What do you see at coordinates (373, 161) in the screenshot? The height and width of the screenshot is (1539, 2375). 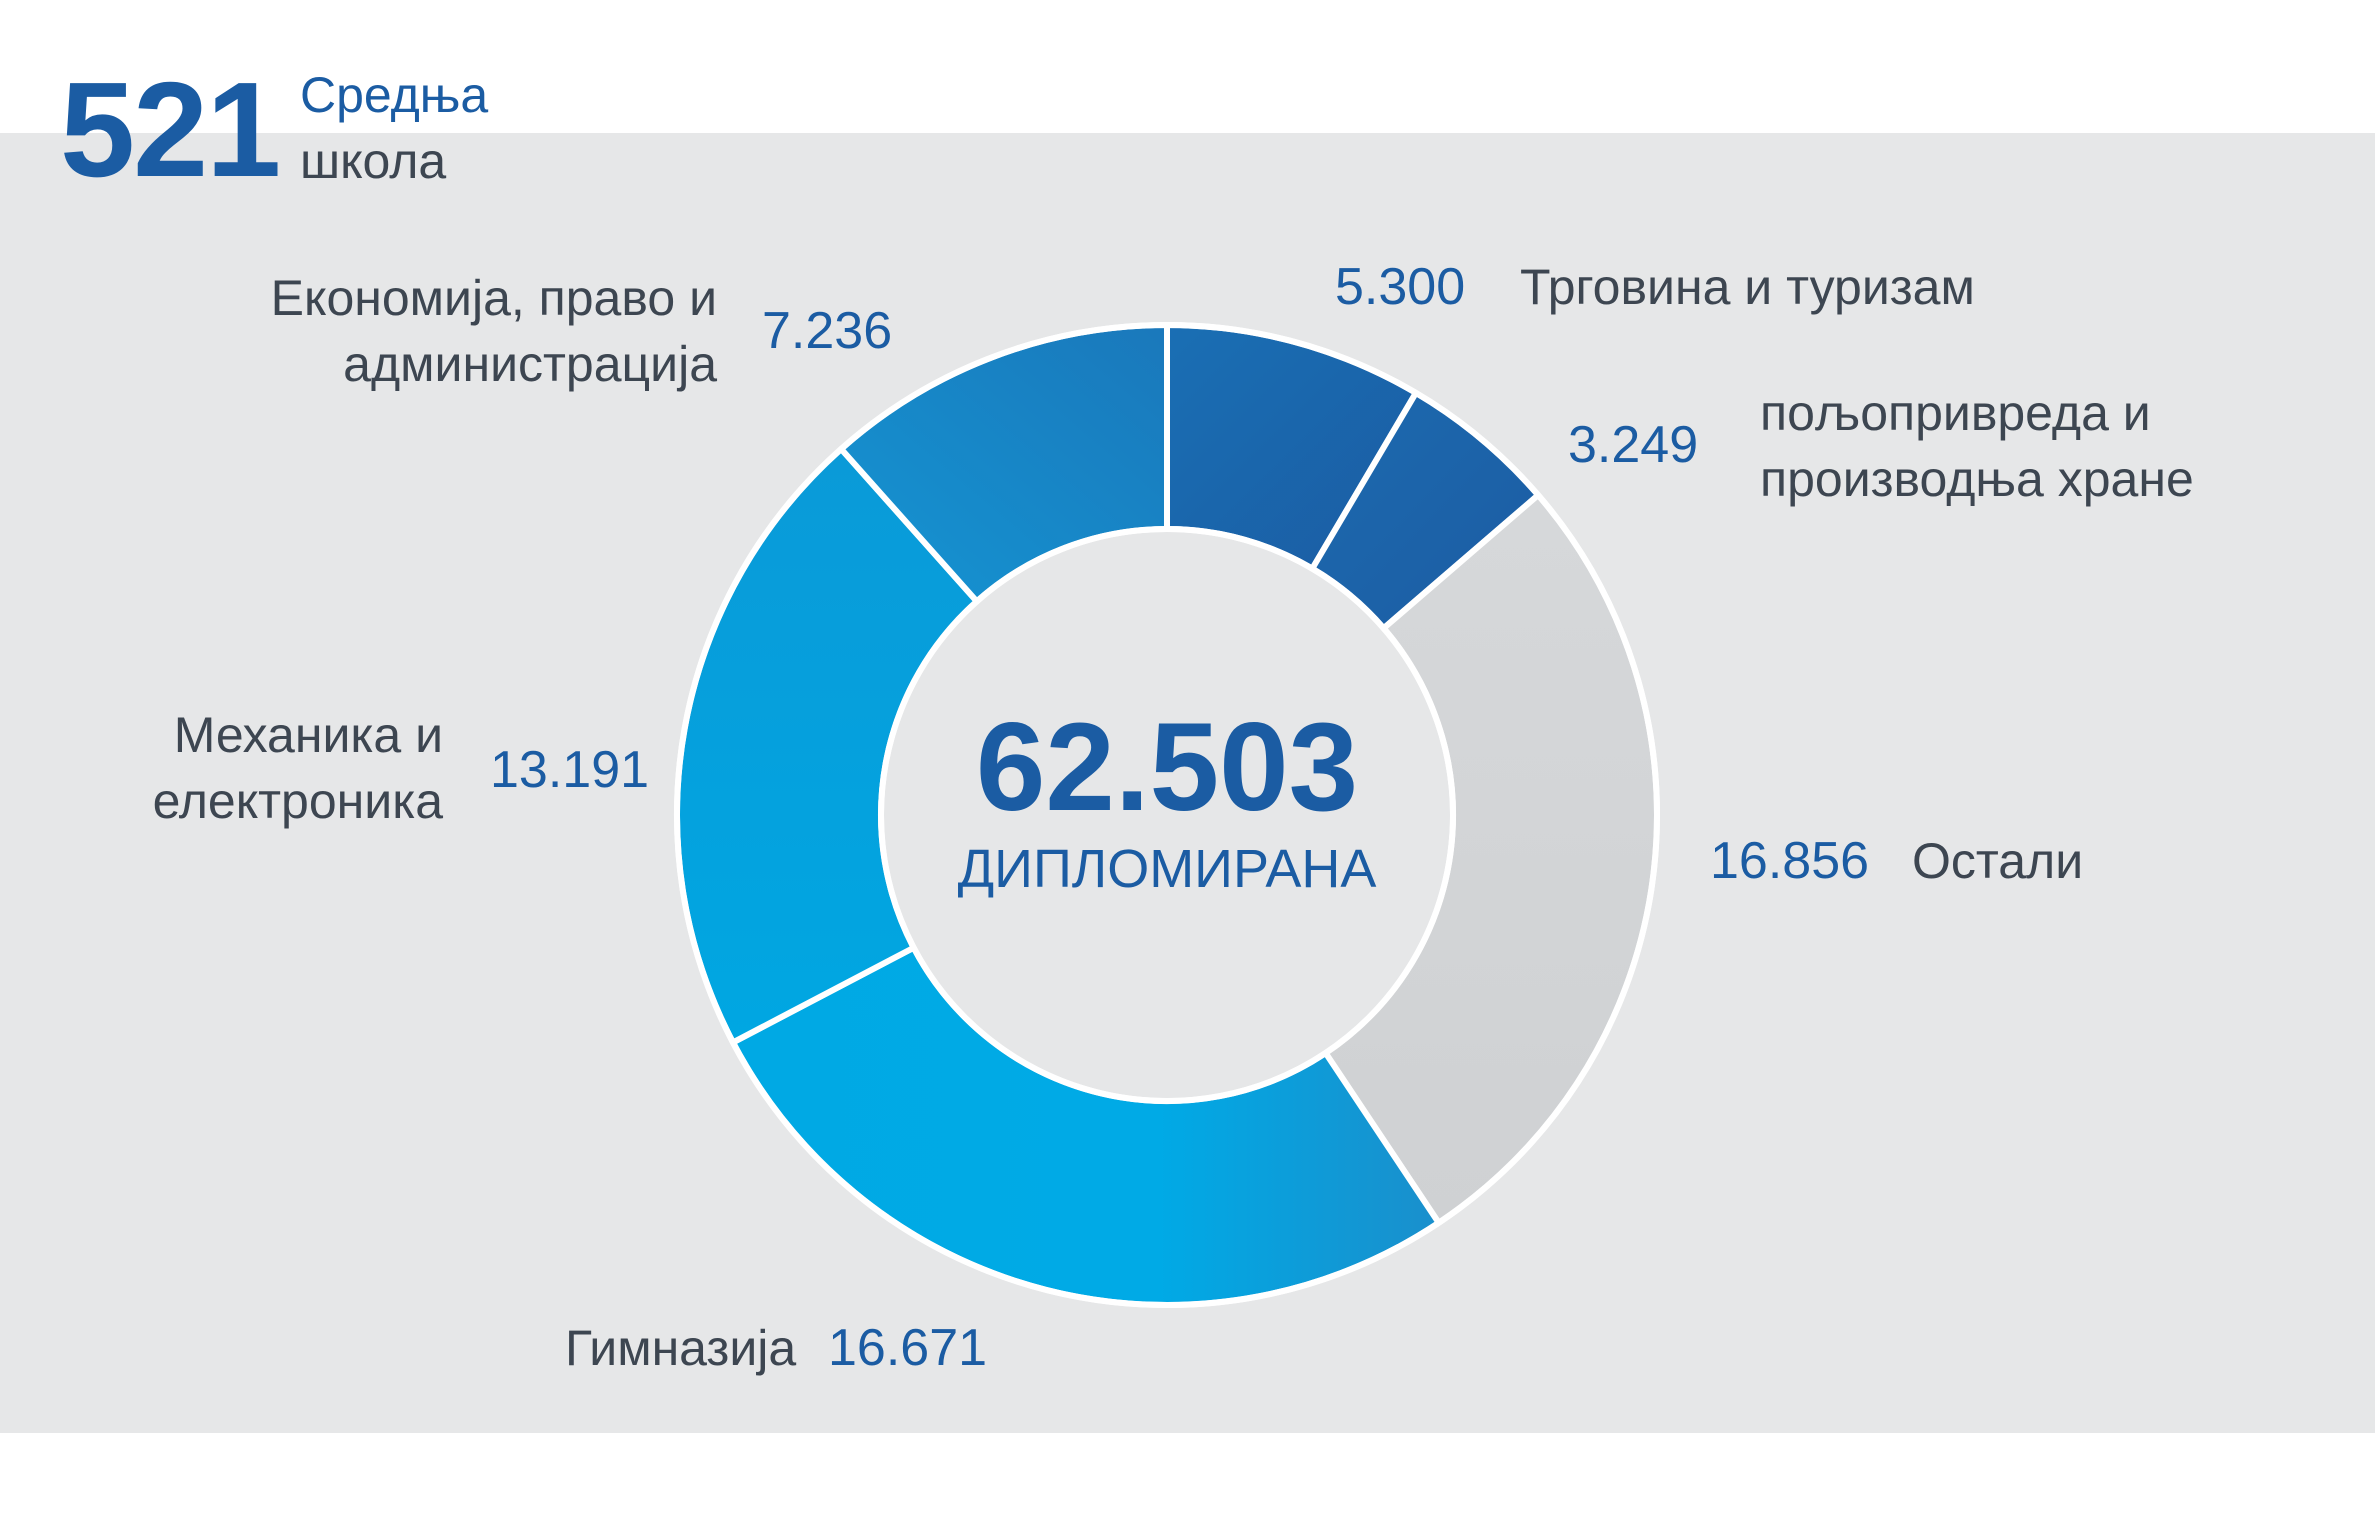 I see `schools-label-line2: школа` at bounding box center [373, 161].